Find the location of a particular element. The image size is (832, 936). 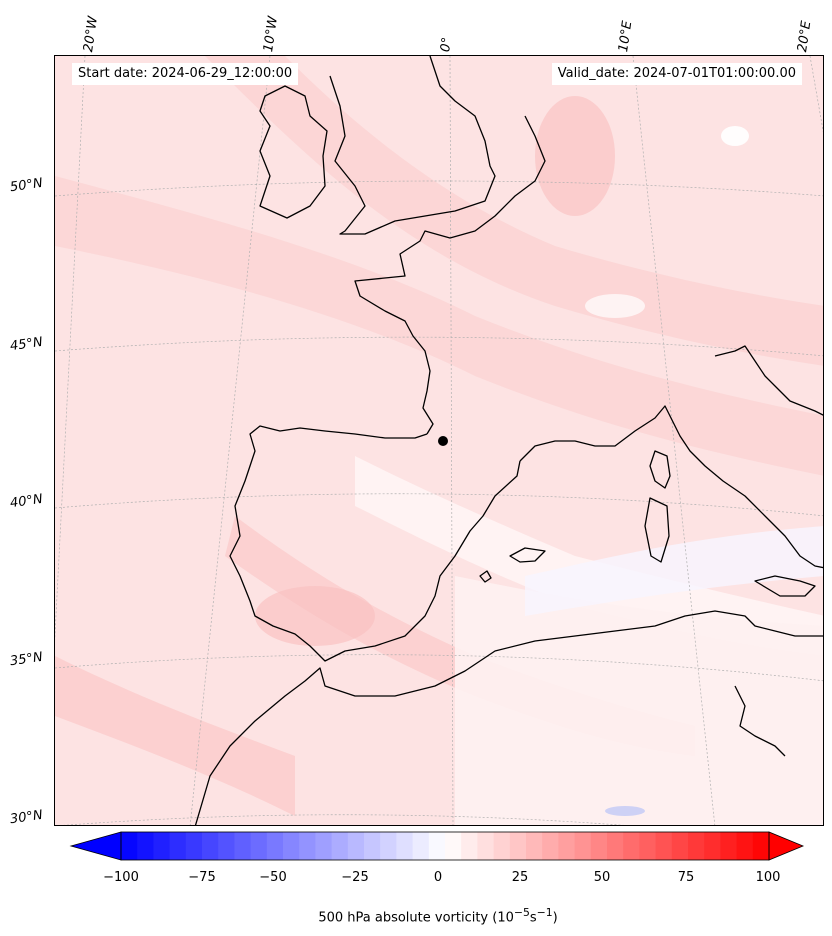

colorbar-tick: 0 is located at coordinates (438, 877).